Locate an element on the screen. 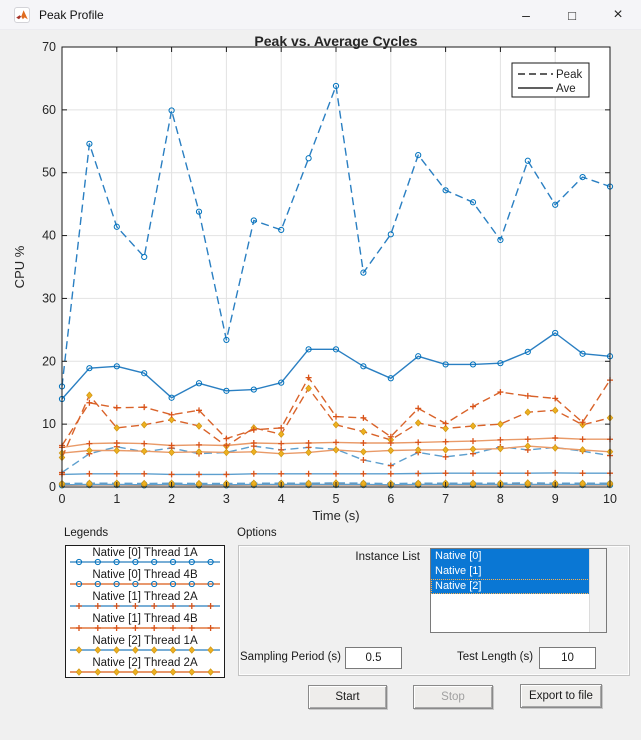  legend-row-3: Native [1] Thread 4B is located at coordinates (145, 623).